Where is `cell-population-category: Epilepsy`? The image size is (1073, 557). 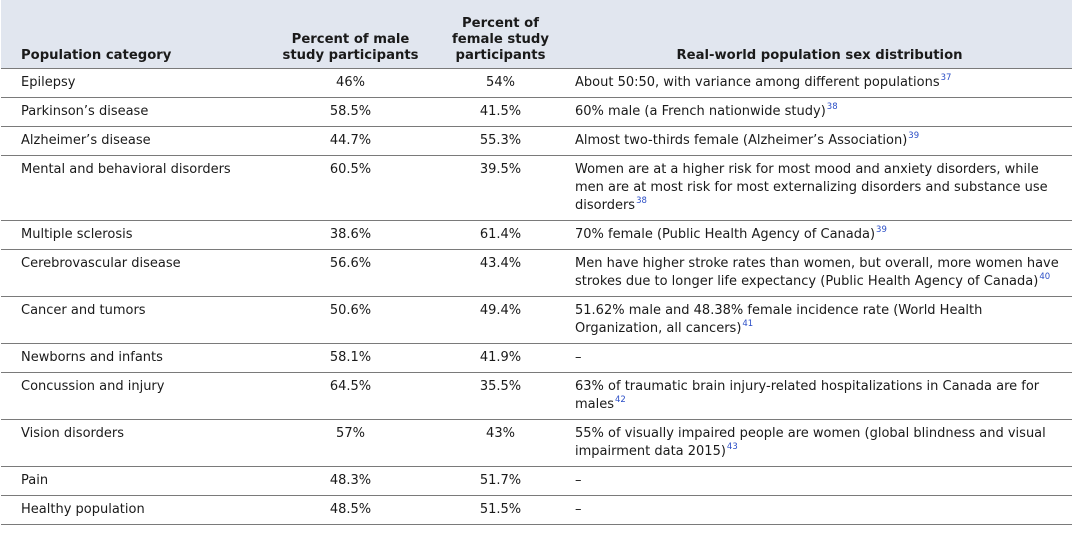
cell-population-category: Epilepsy is located at coordinates (48, 82).